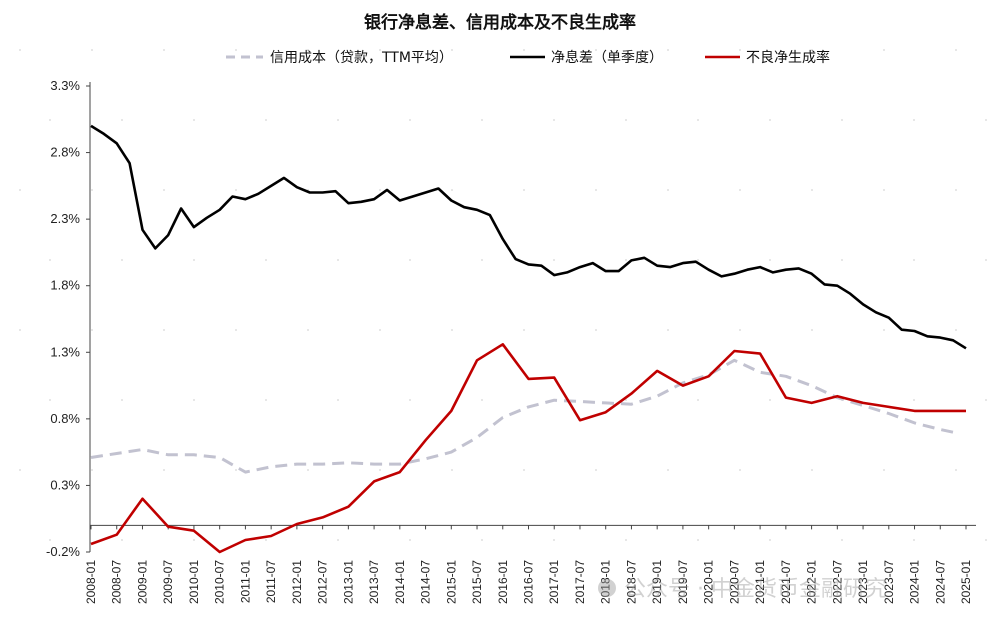 The width and height of the screenshot is (1000, 628). I want to click on y-tick-label: 2.3%, so click(65, 218).